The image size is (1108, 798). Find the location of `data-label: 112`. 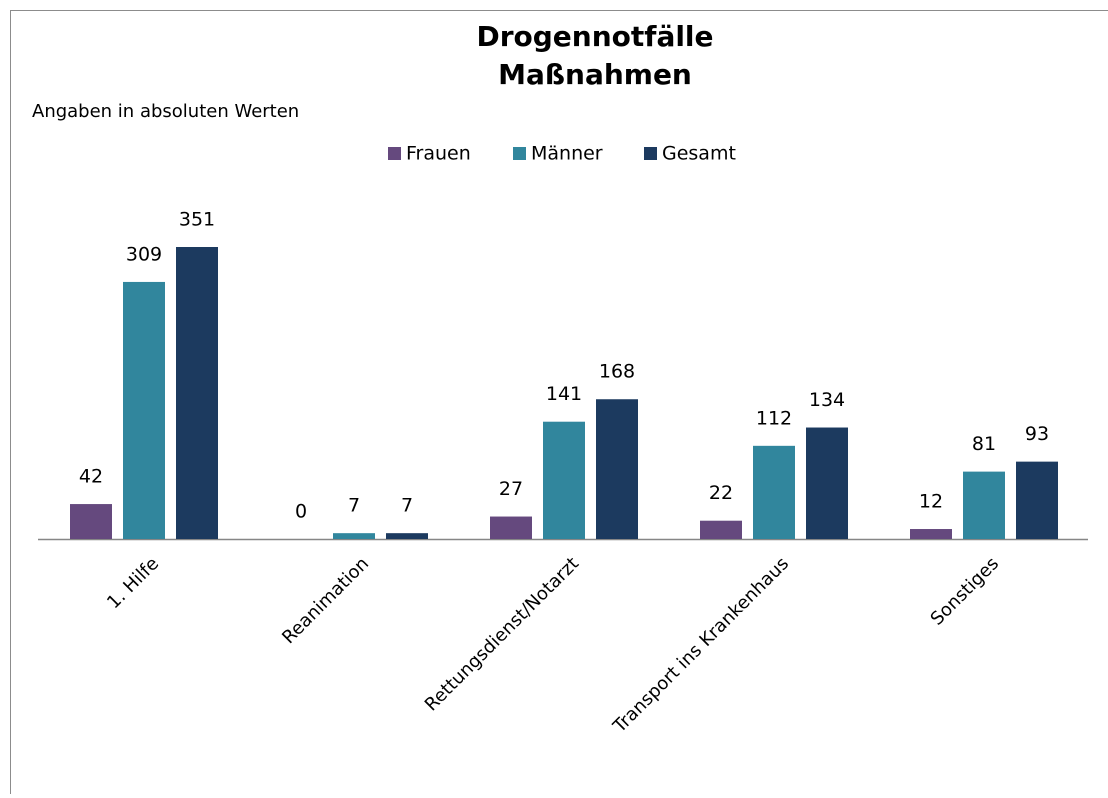

data-label: 112 is located at coordinates (774, 418).